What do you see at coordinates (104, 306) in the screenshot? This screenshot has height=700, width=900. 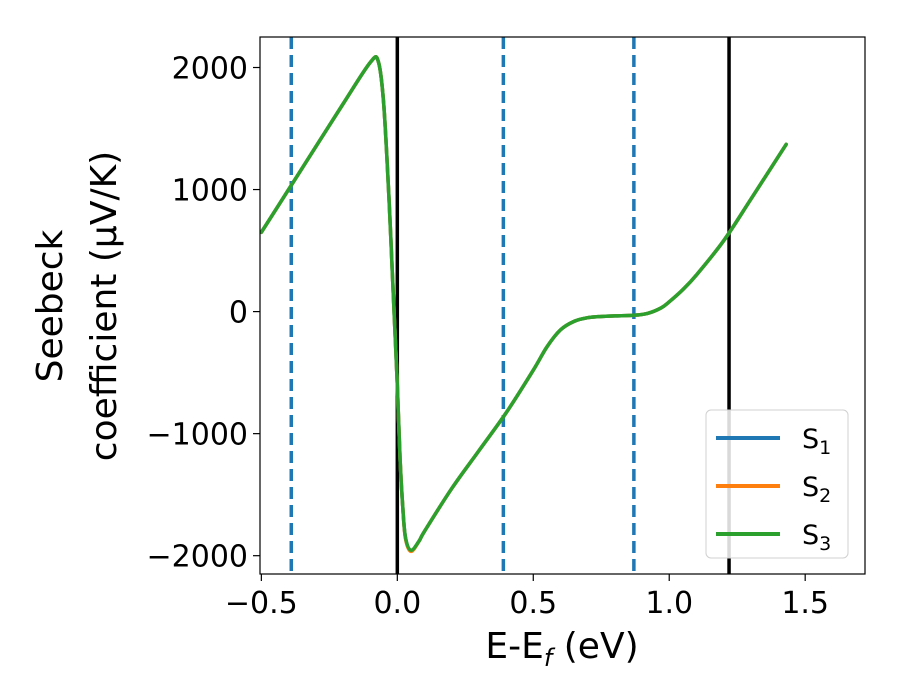 I see `y-axis-title-line2: coefficient (μV/K)` at bounding box center [104, 306].